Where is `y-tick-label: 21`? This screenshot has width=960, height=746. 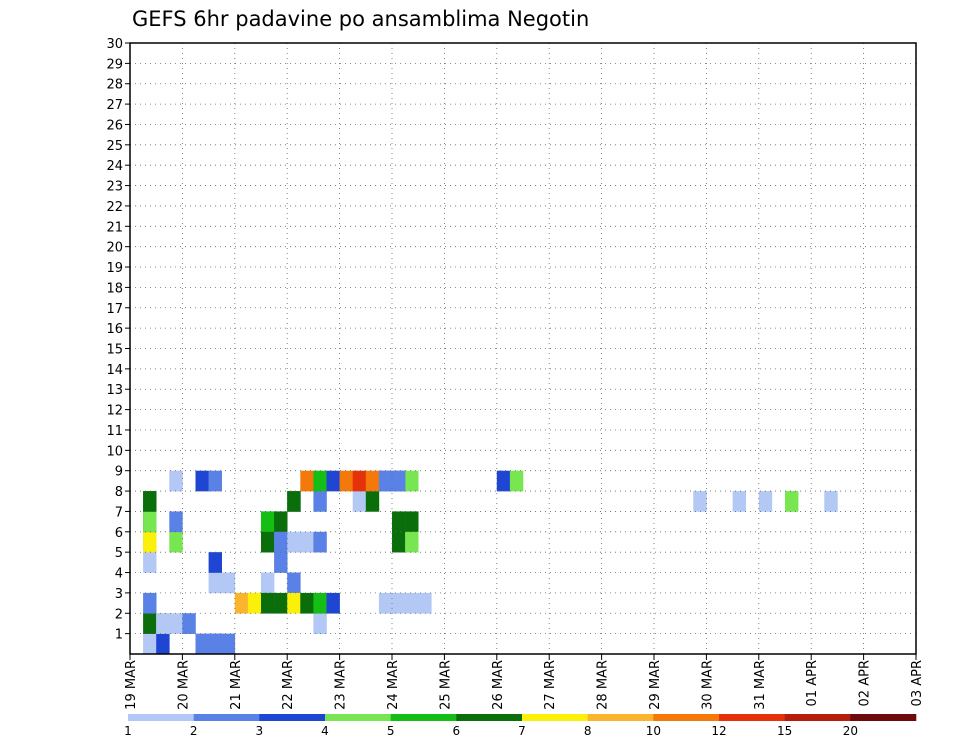
y-tick-label: 21 is located at coordinates (114, 227).